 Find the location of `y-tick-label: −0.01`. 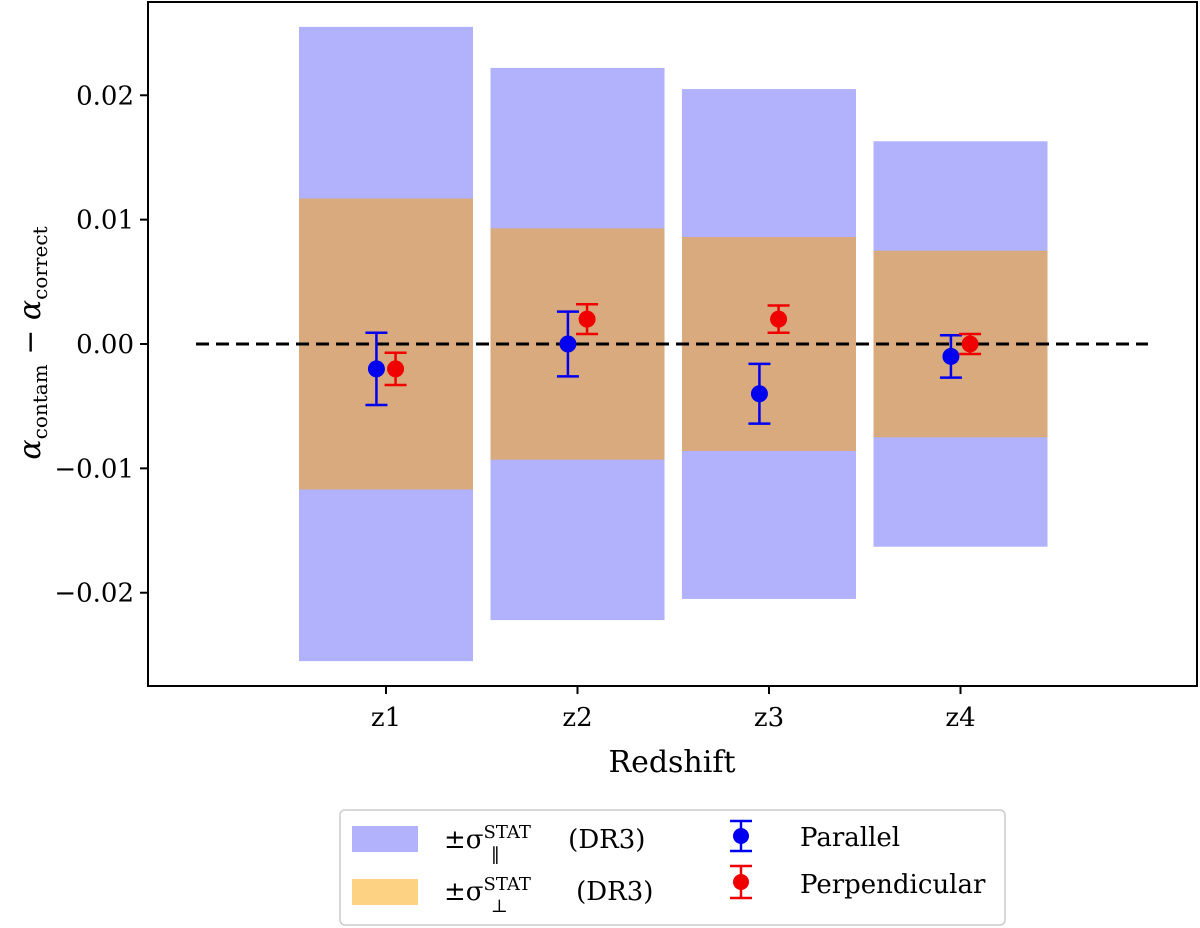

y-tick-label: −0.01 is located at coordinates (94, 469).